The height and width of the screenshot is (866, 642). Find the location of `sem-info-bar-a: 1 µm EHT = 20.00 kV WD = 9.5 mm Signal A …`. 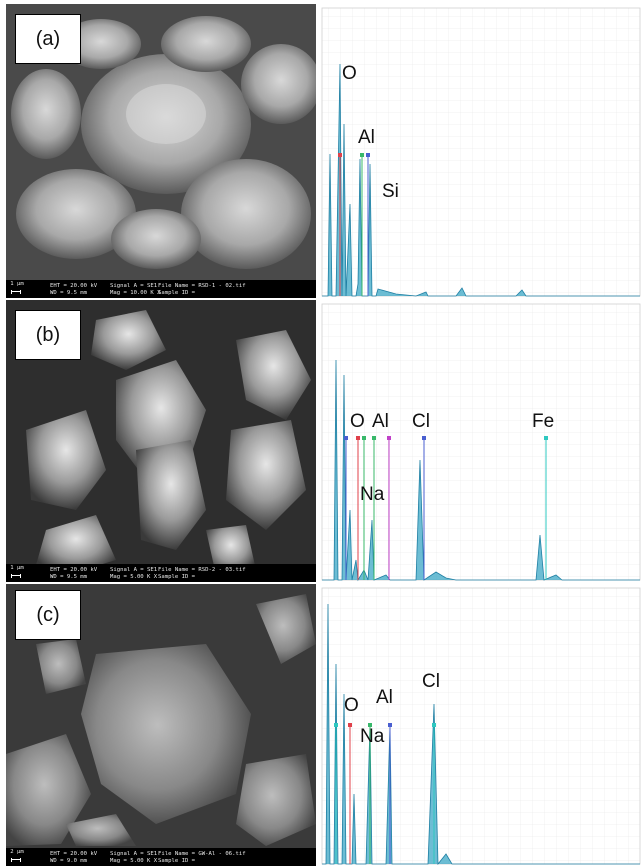

sem-info-bar-a: 1 µm EHT = 20.00 kV WD = 9.5 mm Signal A … is located at coordinates (161, 289).